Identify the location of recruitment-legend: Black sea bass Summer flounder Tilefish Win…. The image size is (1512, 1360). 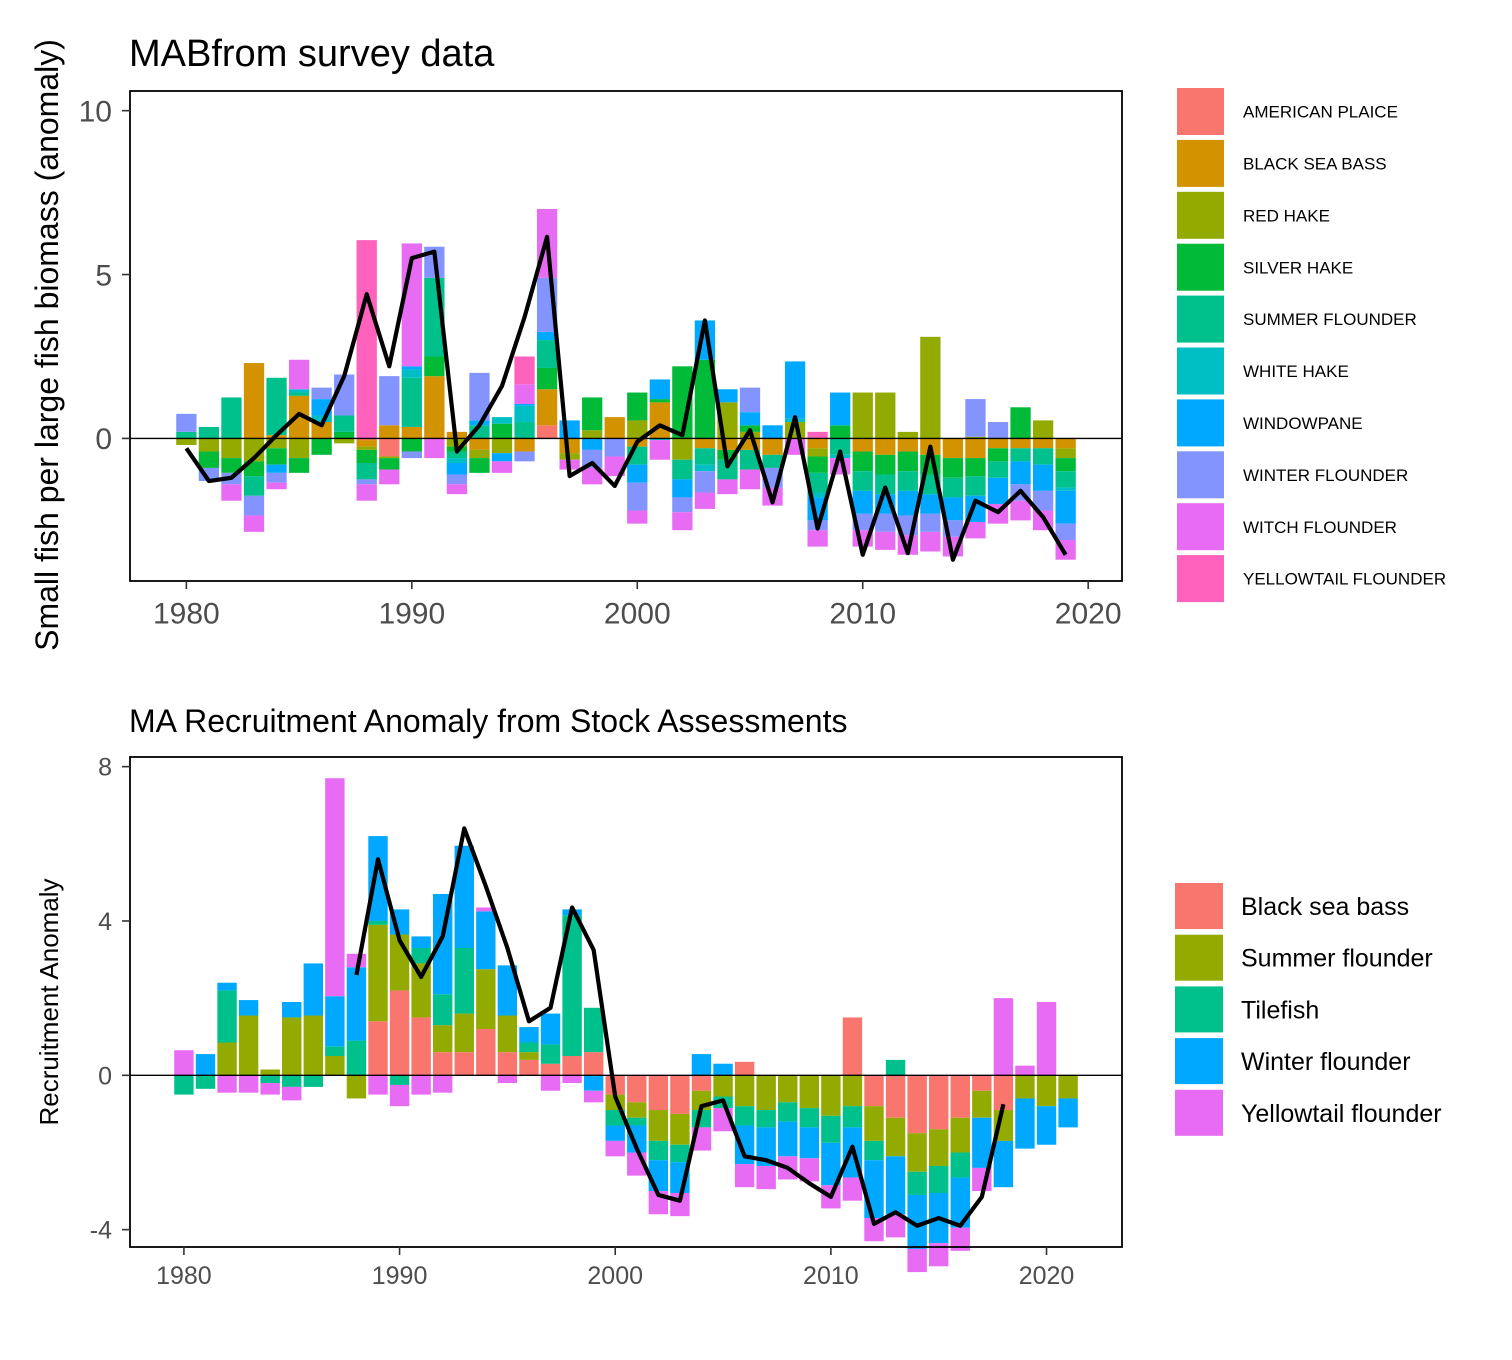
(1308, 1009).